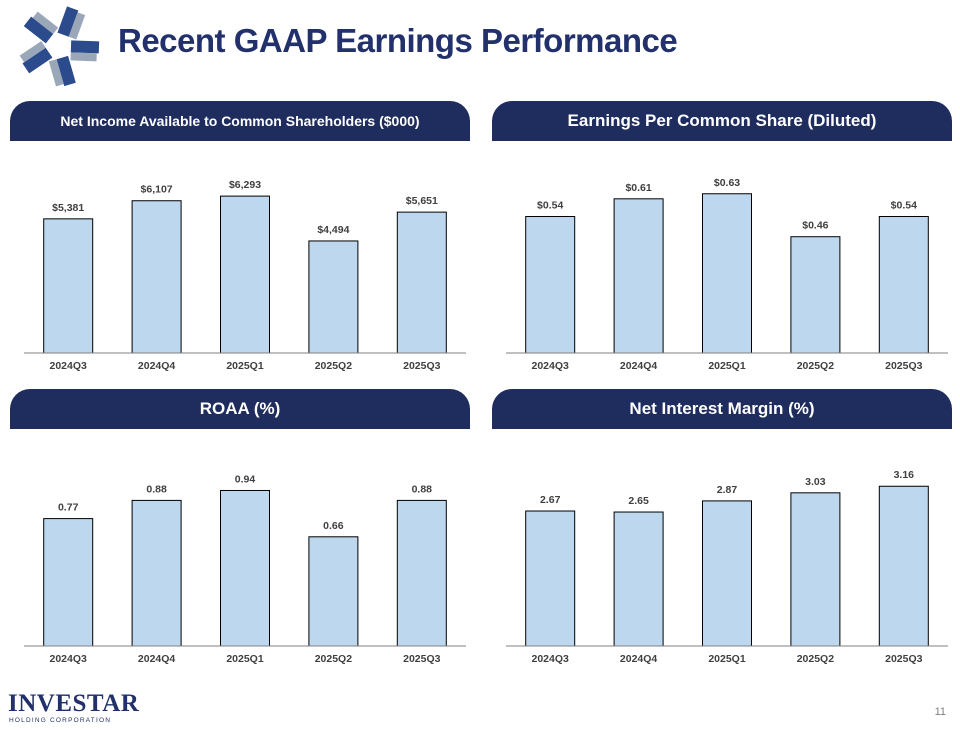 Image resolution: width=960 pixels, height=730 pixels. Describe the element at coordinates (68, 508) in the screenshot. I see `data-label: 0.77` at that location.